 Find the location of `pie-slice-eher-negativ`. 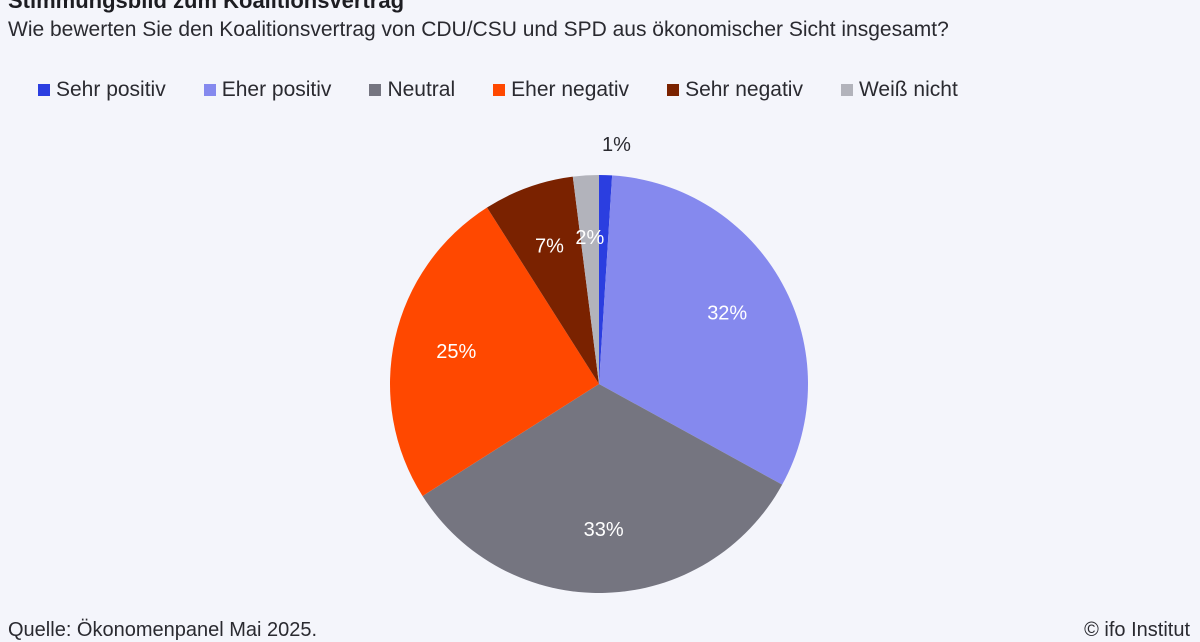

pie-slice-eher-negativ is located at coordinates (494, 351).